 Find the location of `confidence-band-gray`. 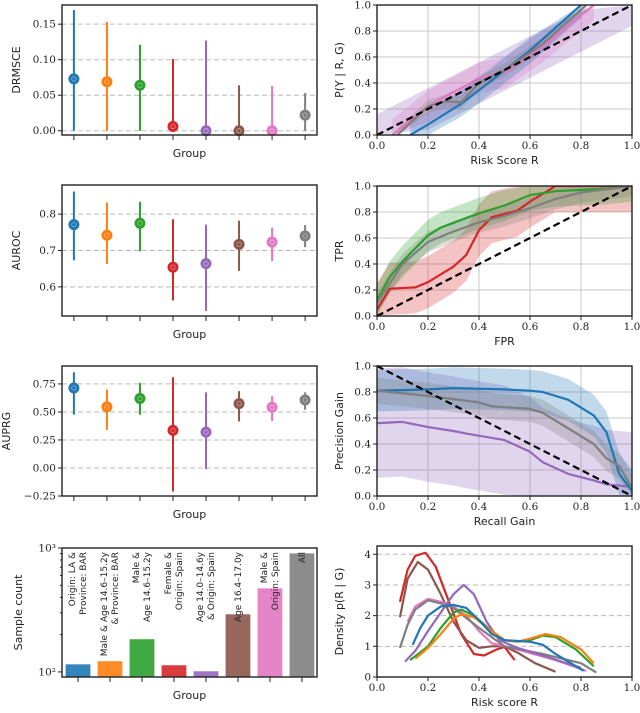

confidence-band-gray is located at coordinates (504, 436).